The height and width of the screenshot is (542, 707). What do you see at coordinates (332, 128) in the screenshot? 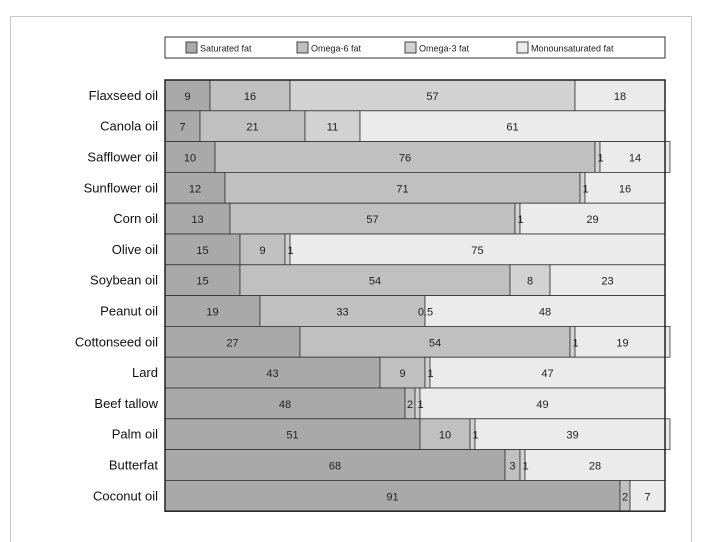
I see `bar-value-label: 11` at bounding box center [332, 128].